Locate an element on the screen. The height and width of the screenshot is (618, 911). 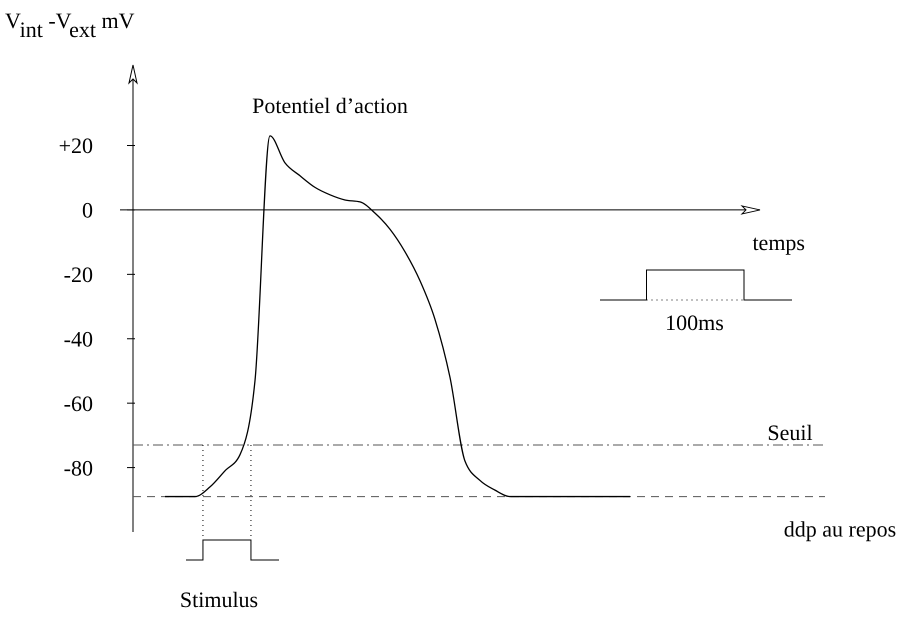
x-axis-title: temps is located at coordinates (778, 242).